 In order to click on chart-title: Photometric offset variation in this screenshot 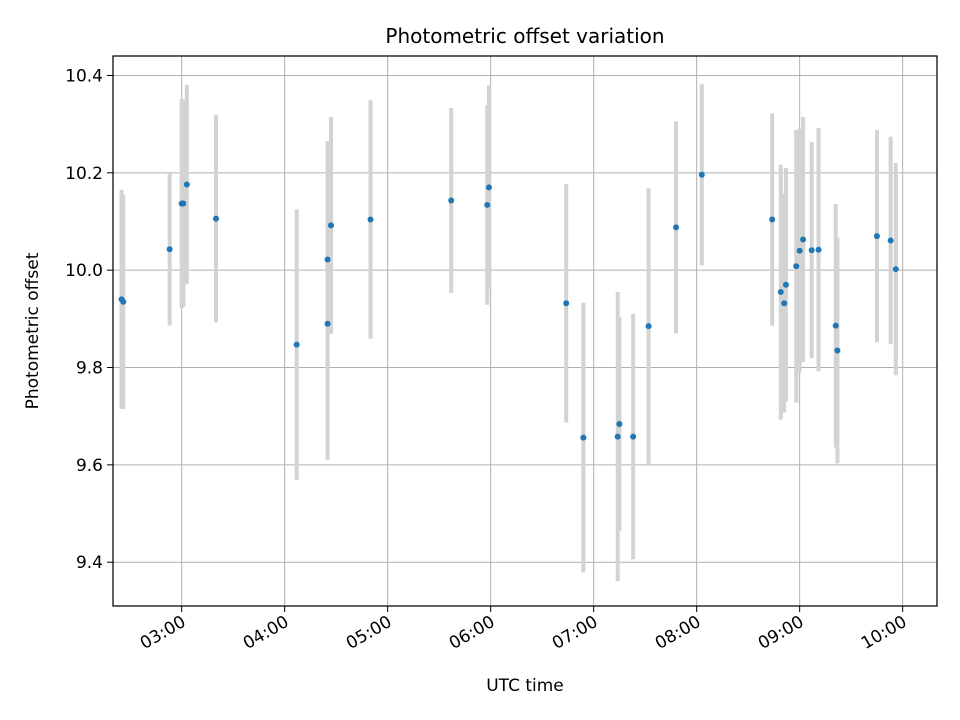, I will do `click(524, 36)`.